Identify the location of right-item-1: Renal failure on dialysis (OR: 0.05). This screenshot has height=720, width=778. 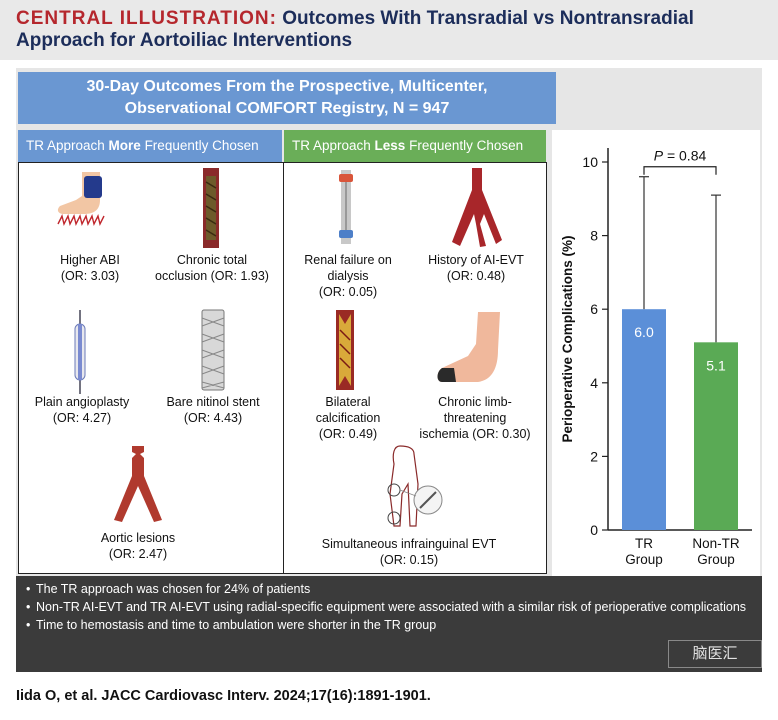
(348, 276).